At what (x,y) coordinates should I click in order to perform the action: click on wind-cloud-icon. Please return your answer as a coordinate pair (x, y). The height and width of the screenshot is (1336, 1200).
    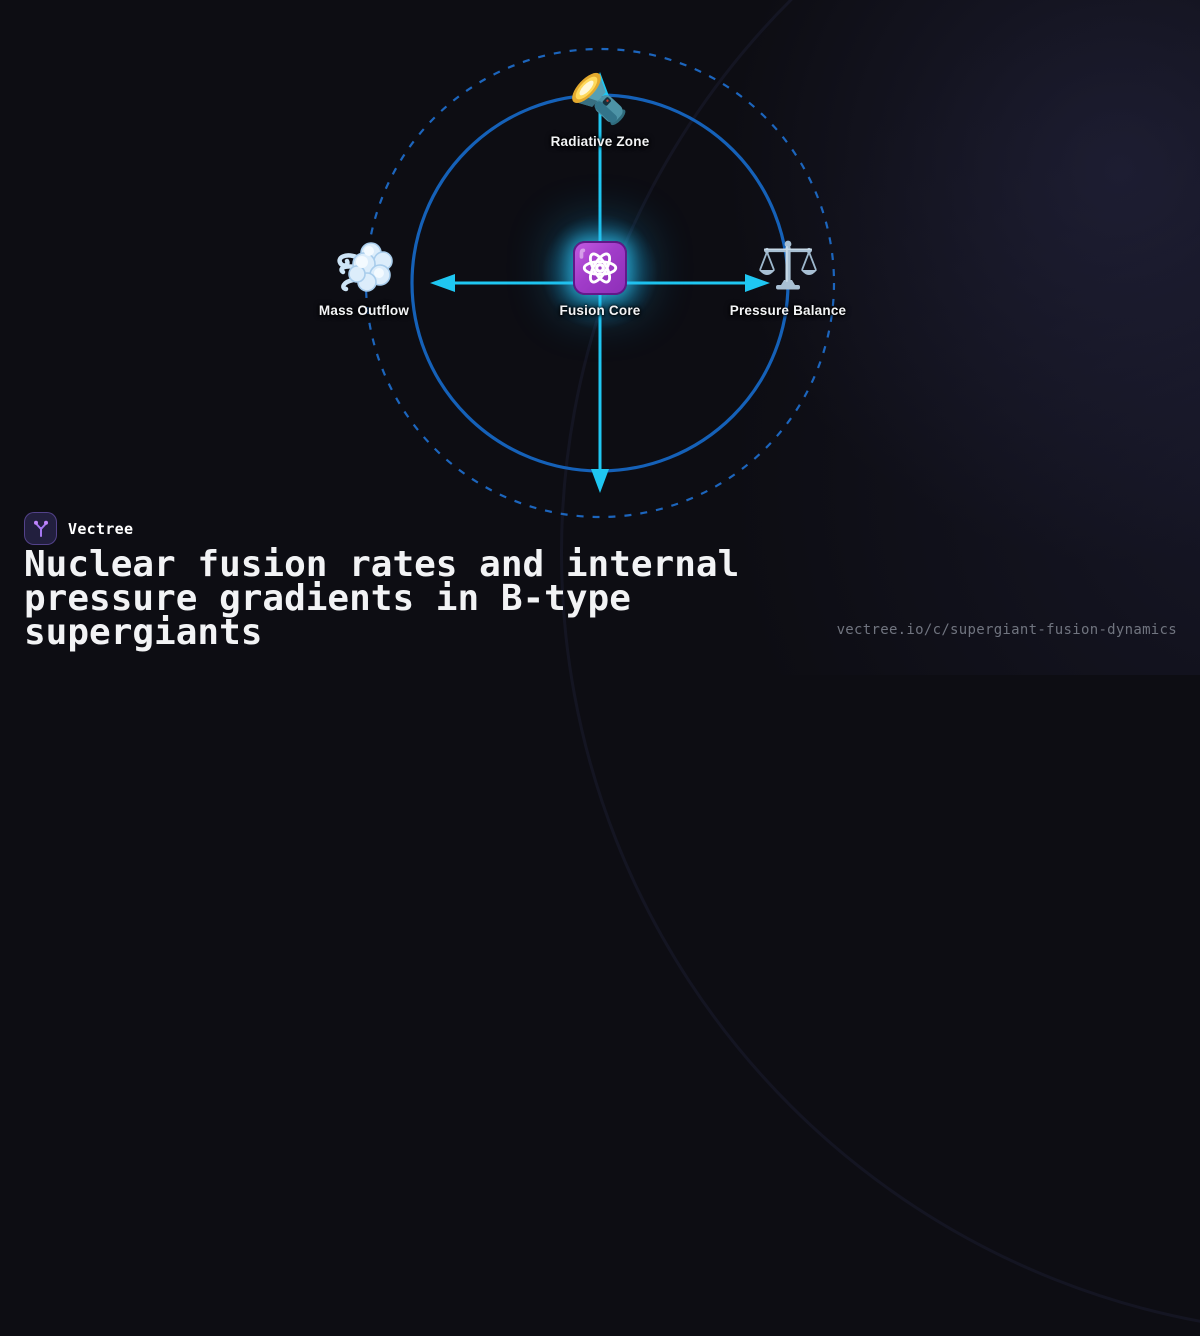
    Looking at the image, I should click on (365, 267).